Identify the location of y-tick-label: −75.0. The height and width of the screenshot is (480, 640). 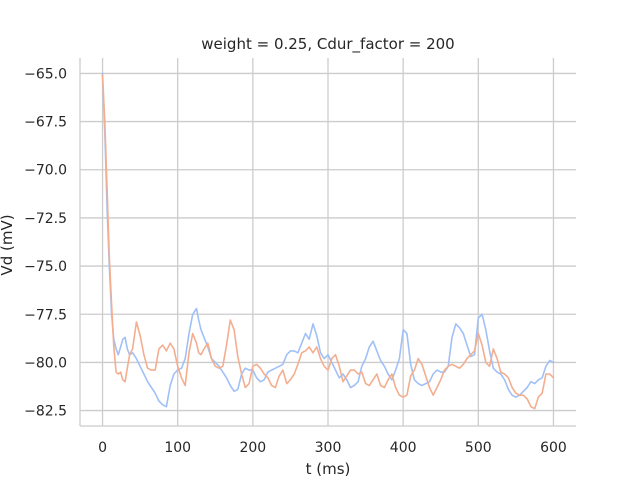
(45, 267).